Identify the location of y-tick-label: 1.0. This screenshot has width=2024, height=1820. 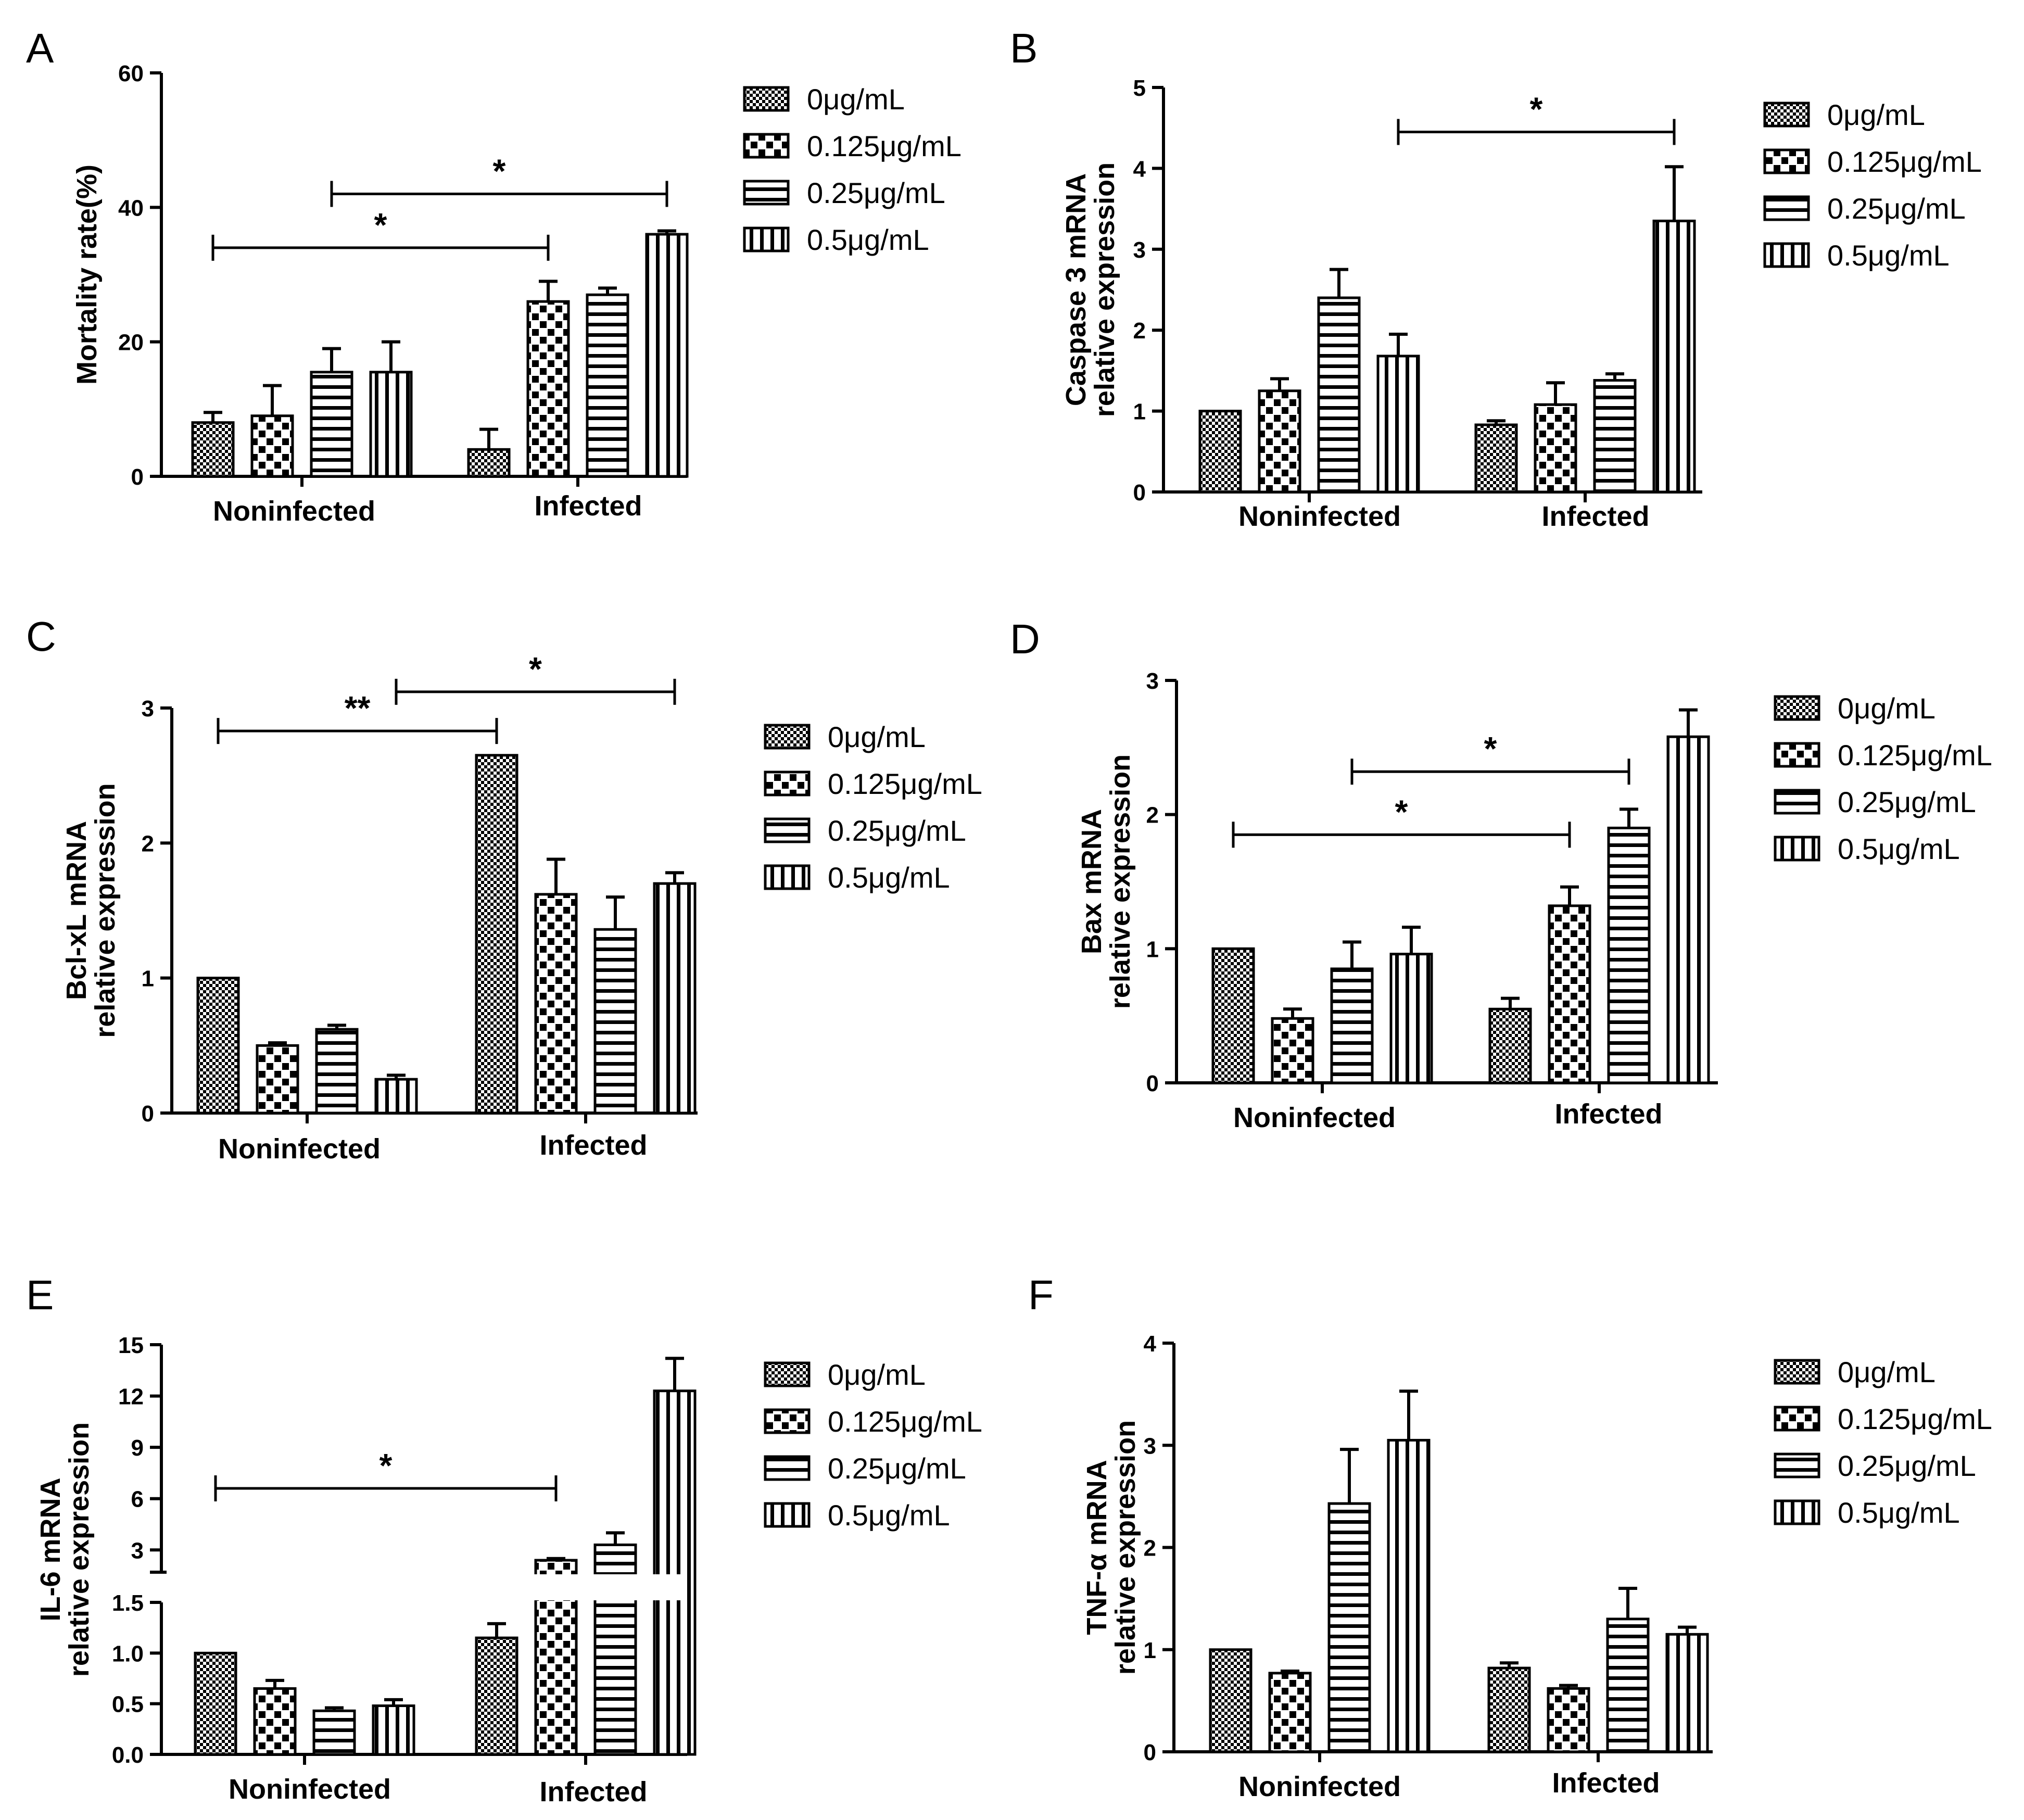
(128, 1654).